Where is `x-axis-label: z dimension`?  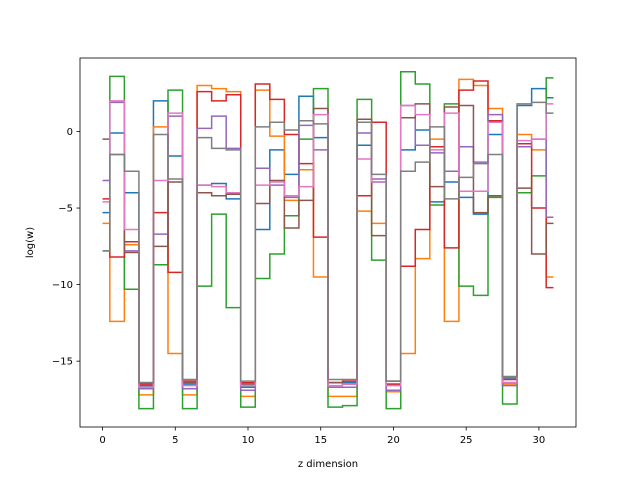 x-axis-label: z dimension is located at coordinates (328, 464).